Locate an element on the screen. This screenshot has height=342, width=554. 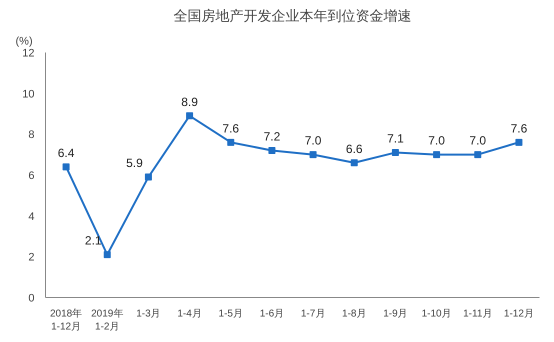
x-tick-label: 1-3月 is located at coordinates (148, 314).